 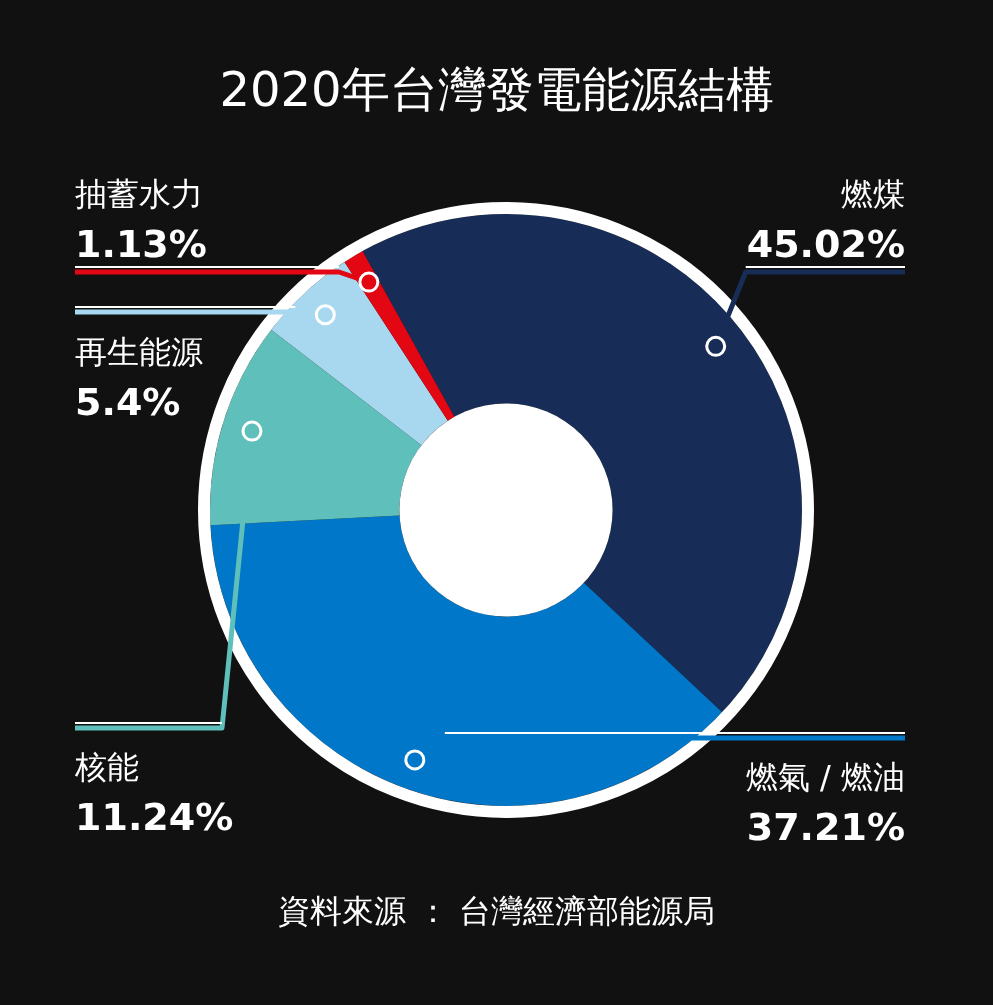 What do you see at coordinates (825, 243) in the screenshot?
I see `data-label: 45.02%` at bounding box center [825, 243].